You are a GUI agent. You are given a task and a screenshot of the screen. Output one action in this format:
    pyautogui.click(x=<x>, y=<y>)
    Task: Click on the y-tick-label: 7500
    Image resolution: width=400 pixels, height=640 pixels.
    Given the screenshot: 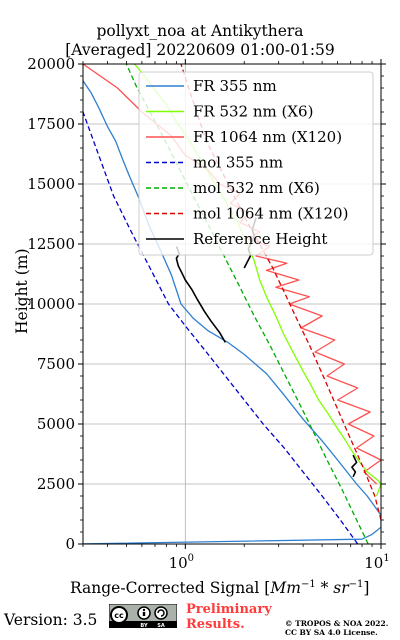 What is the action you would take?
    pyautogui.click(x=56, y=364)
    